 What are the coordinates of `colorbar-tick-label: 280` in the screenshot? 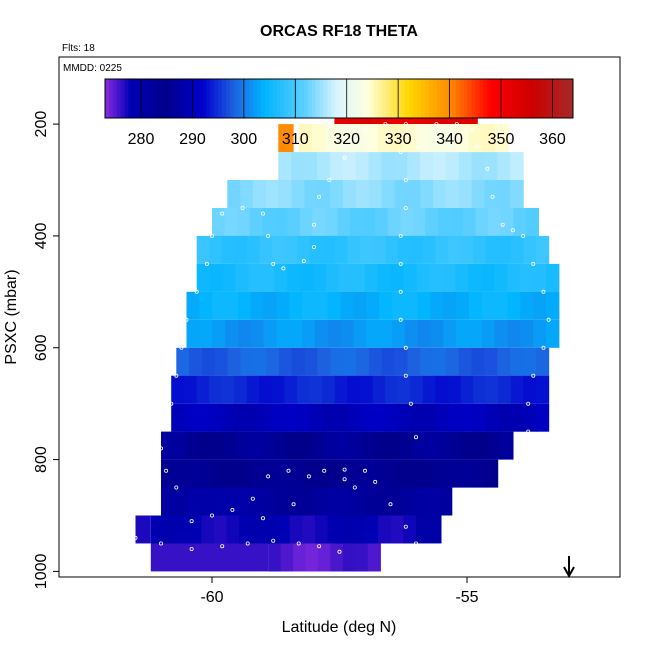 It's located at (141, 139).